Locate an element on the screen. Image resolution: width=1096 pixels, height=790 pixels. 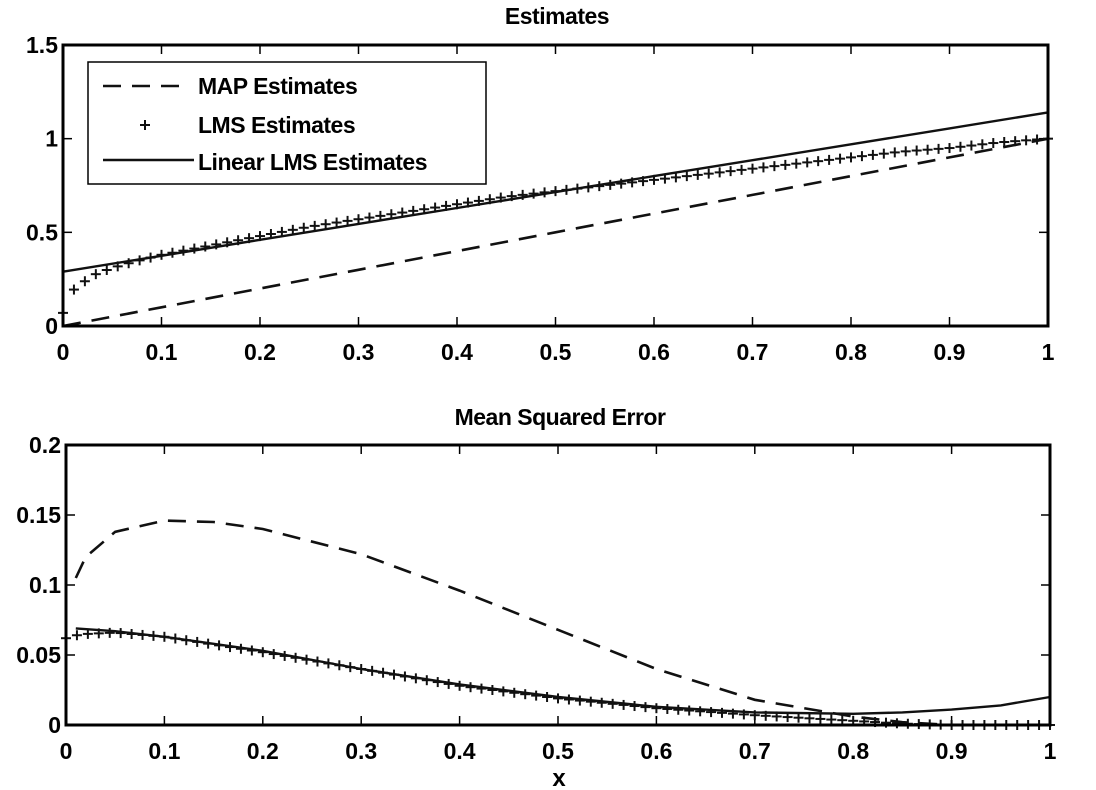
legend-box is located at coordinates (287, 123).